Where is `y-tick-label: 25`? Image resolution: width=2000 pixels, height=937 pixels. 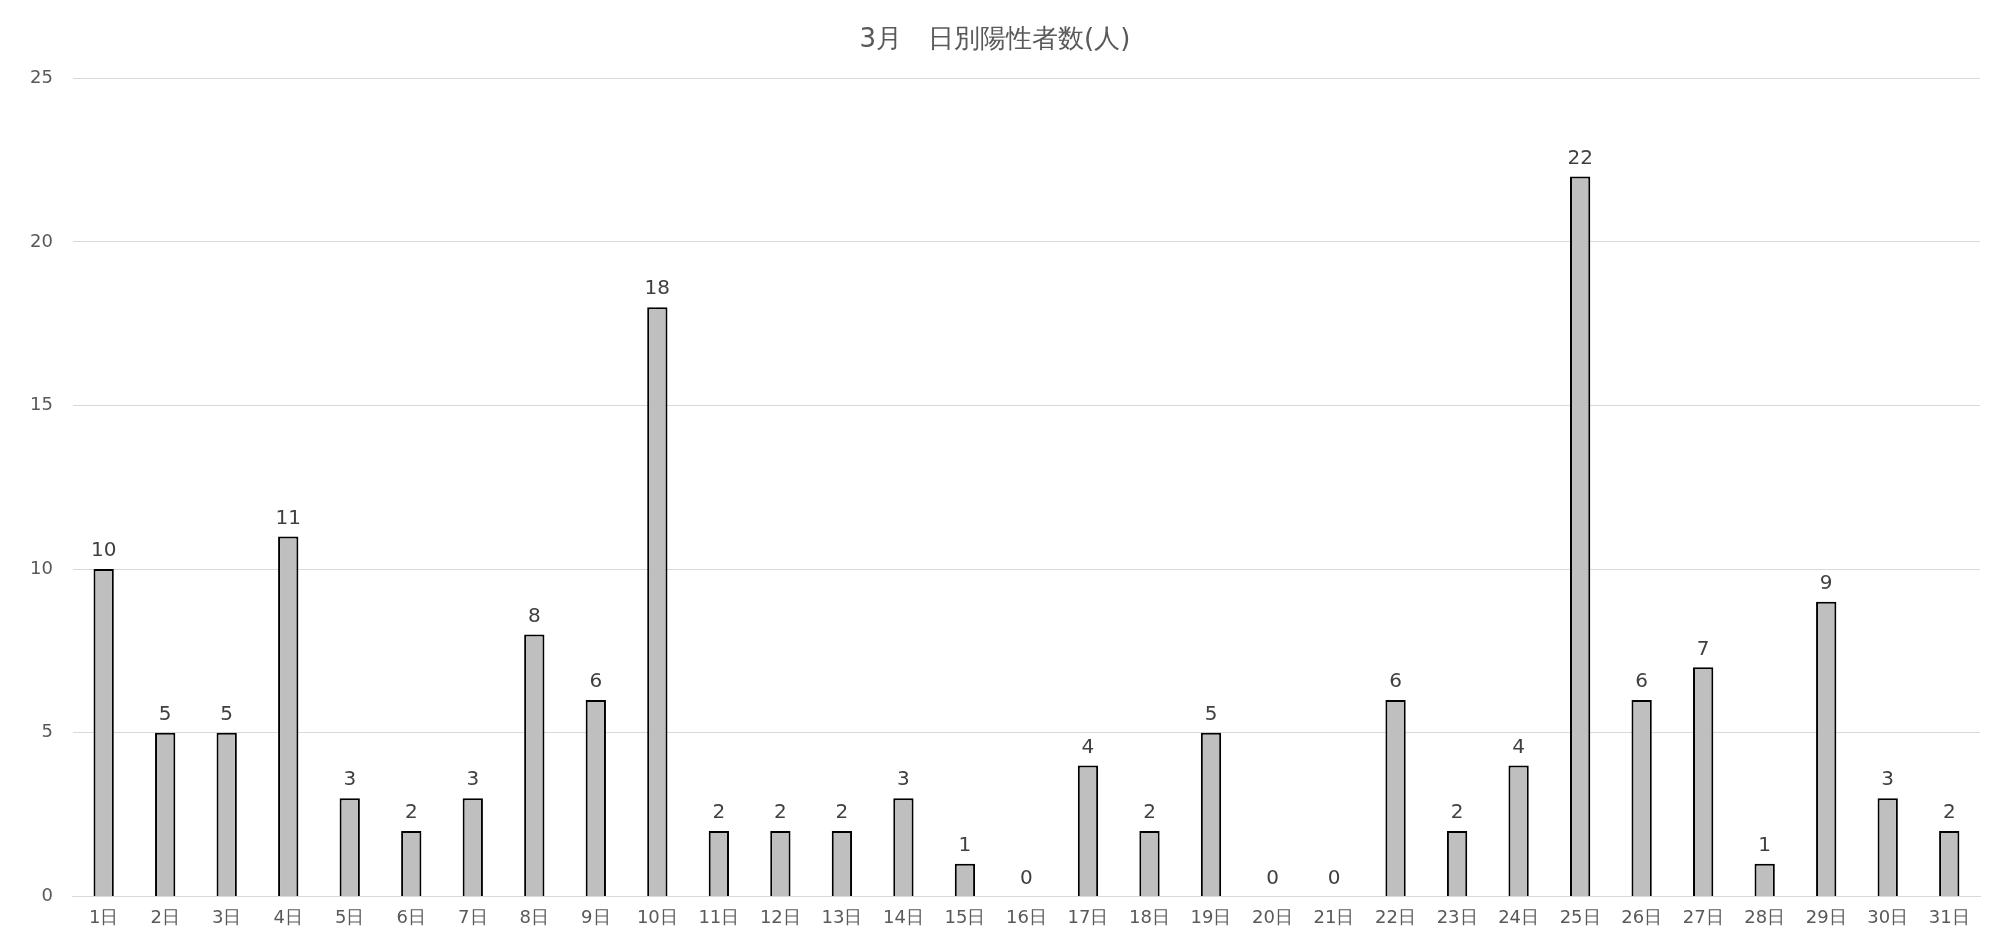 y-tick-label: 25 is located at coordinates (41, 76).